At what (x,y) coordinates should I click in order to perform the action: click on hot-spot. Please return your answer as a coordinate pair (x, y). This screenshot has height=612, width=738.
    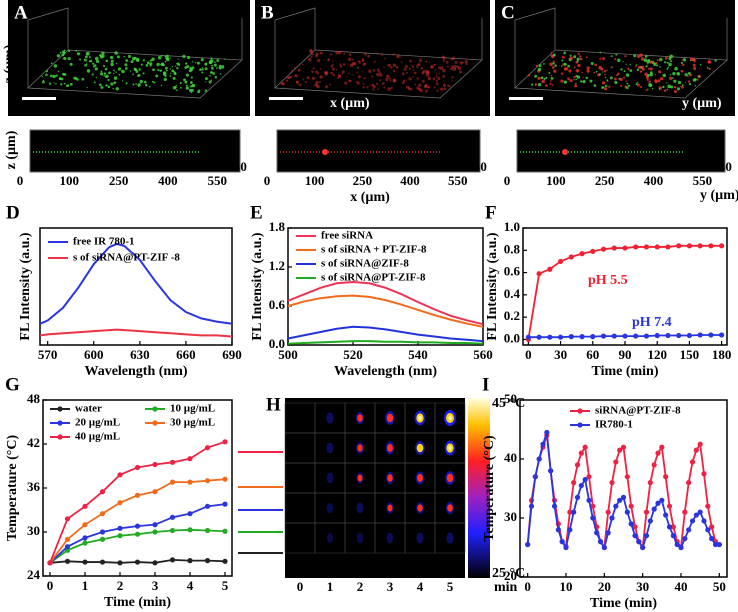
    Looking at the image, I should click on (330, 508).